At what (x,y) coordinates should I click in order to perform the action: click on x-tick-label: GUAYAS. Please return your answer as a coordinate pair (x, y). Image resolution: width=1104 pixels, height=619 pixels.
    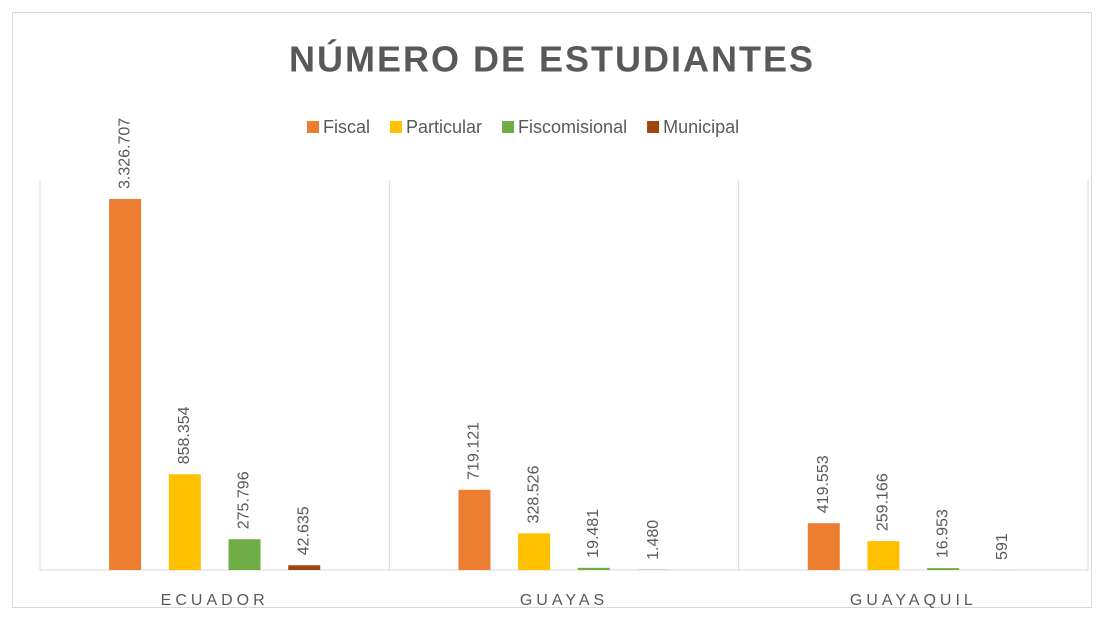
    Looking at the image, I should click on (564, 600).